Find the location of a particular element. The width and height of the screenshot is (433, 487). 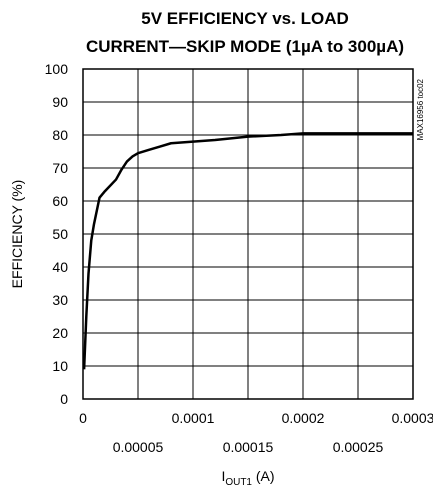

y-tick-label: 80 is located at coordinates (60, 135).